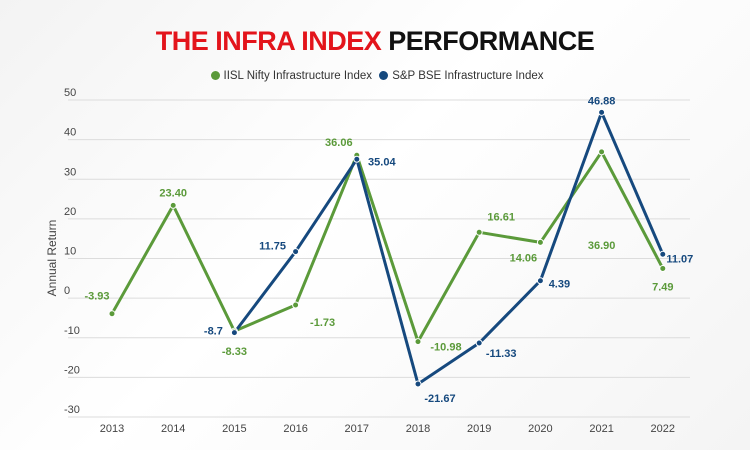 This screenshot has width=750, height=450. What do you see at coordinates (70, 133) in the screenshot?
I see `y-tick-label: 40` at bounding box center [70, 133].